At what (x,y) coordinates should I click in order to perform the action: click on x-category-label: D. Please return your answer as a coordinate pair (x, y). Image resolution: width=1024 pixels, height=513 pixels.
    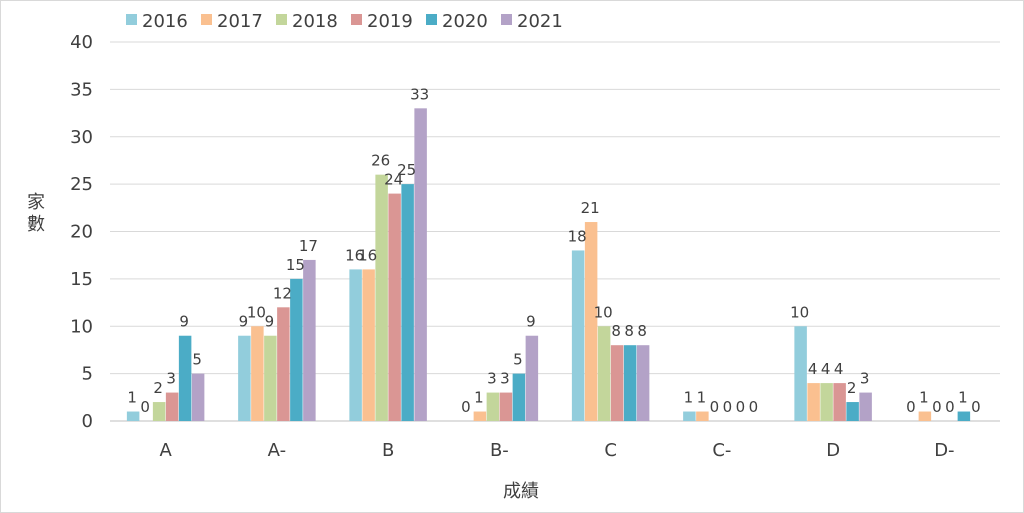
    Looking at the image, I should click on (833, 450).